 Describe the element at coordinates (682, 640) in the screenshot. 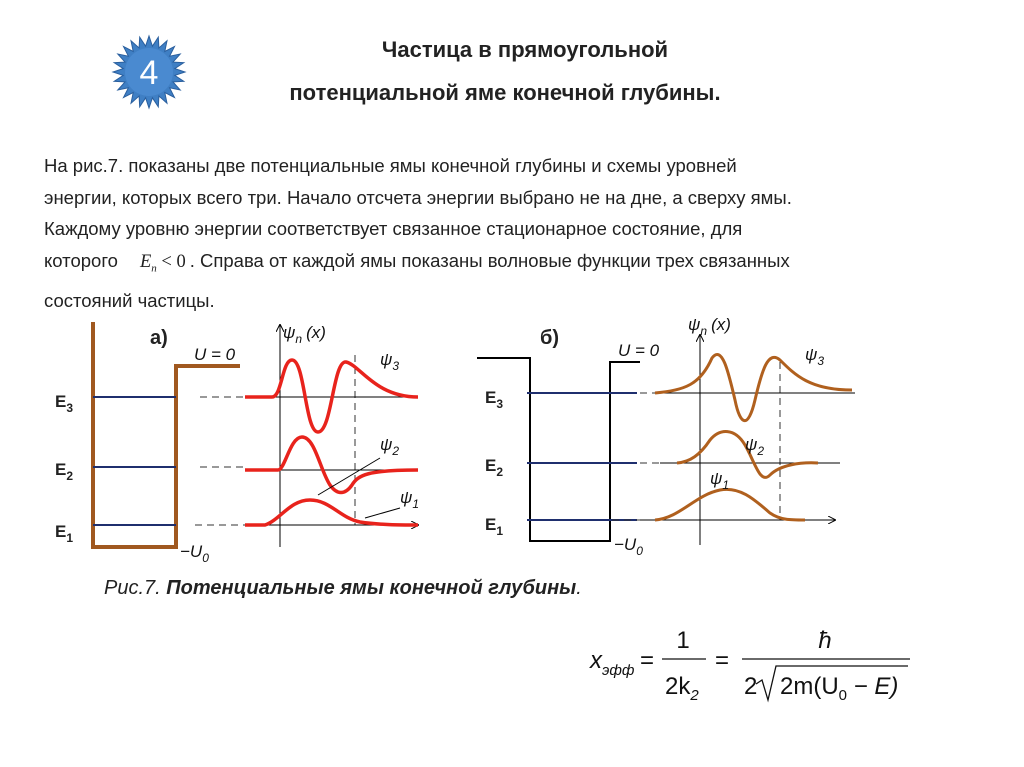

I see `svg-text: 1` at that location.